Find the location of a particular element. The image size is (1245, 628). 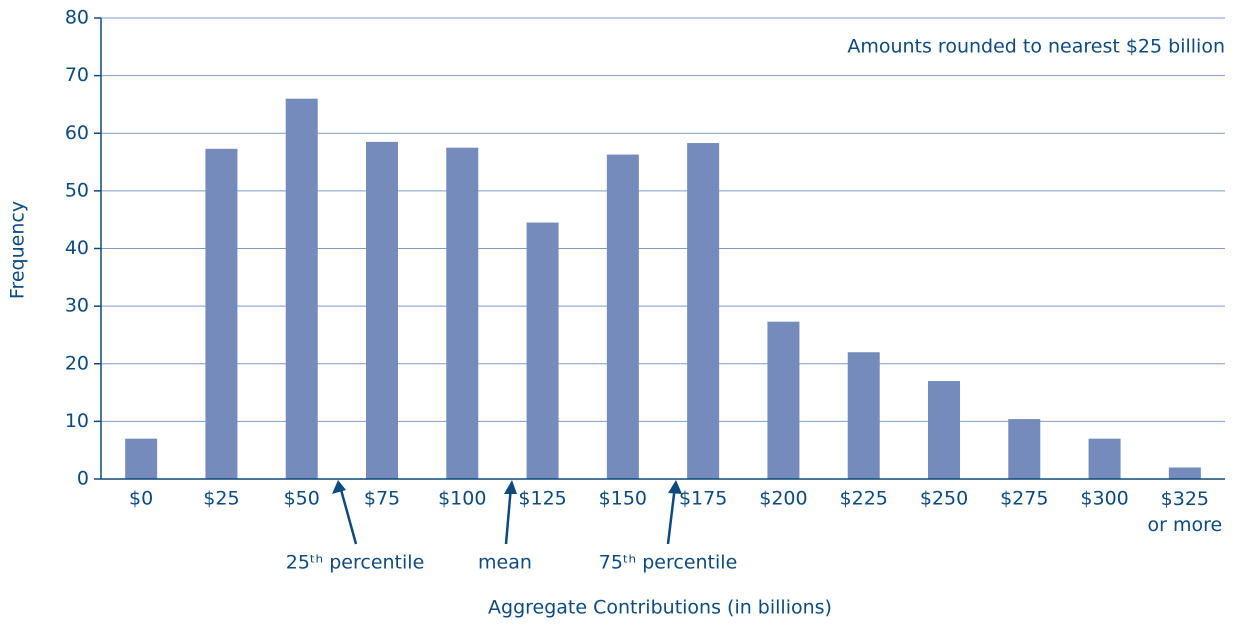

note: Amounts rounded to nearest $25 billion is located at coordinates (1036, 47).